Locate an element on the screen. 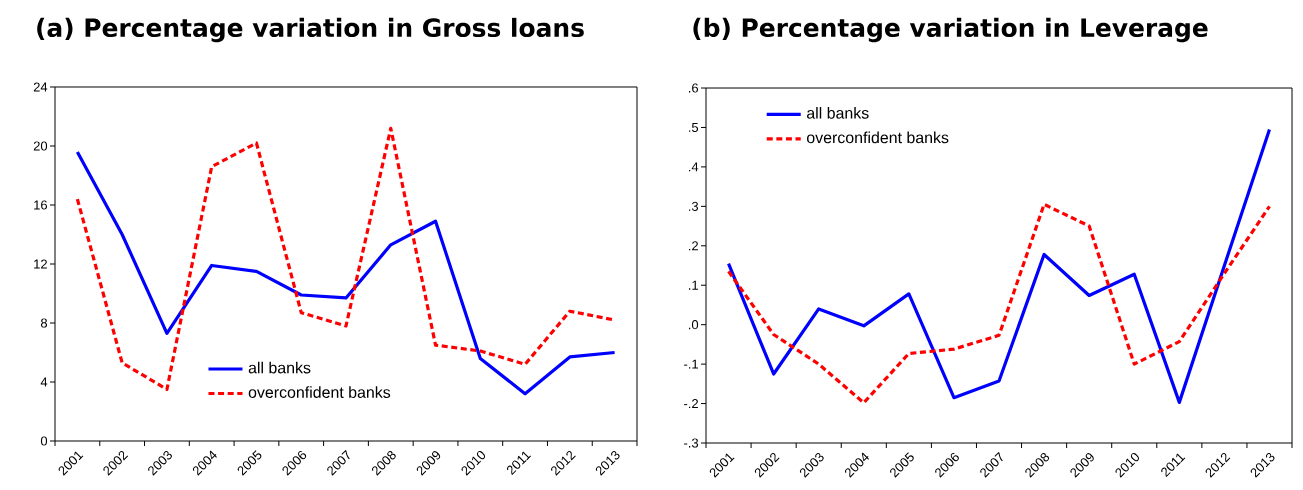 This screenshot has height=490, width=1303. y-tick-label: -.2 is located at coordinates (691, 404).